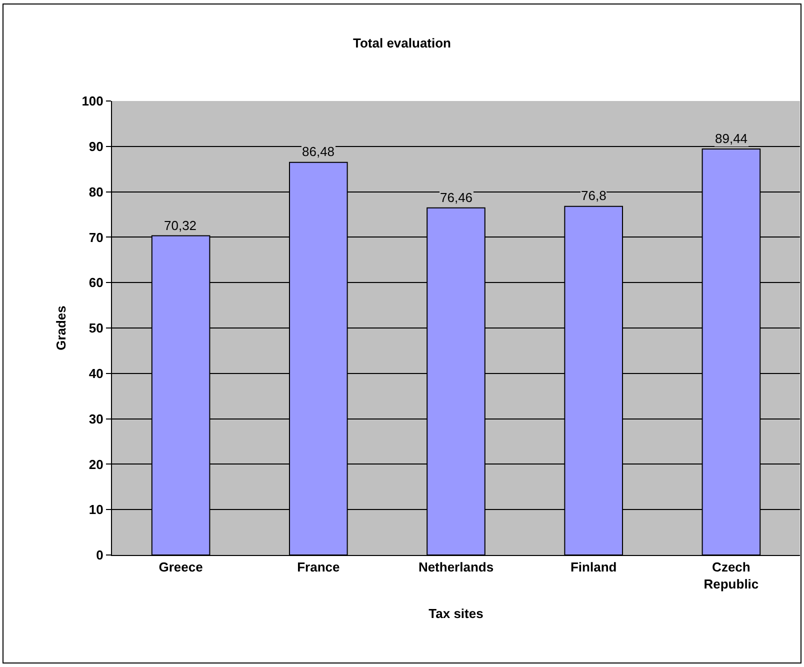  Describe the element at coordinates (593, 567) in the screenshot. I see `x-tick-label: Finland` at that location.